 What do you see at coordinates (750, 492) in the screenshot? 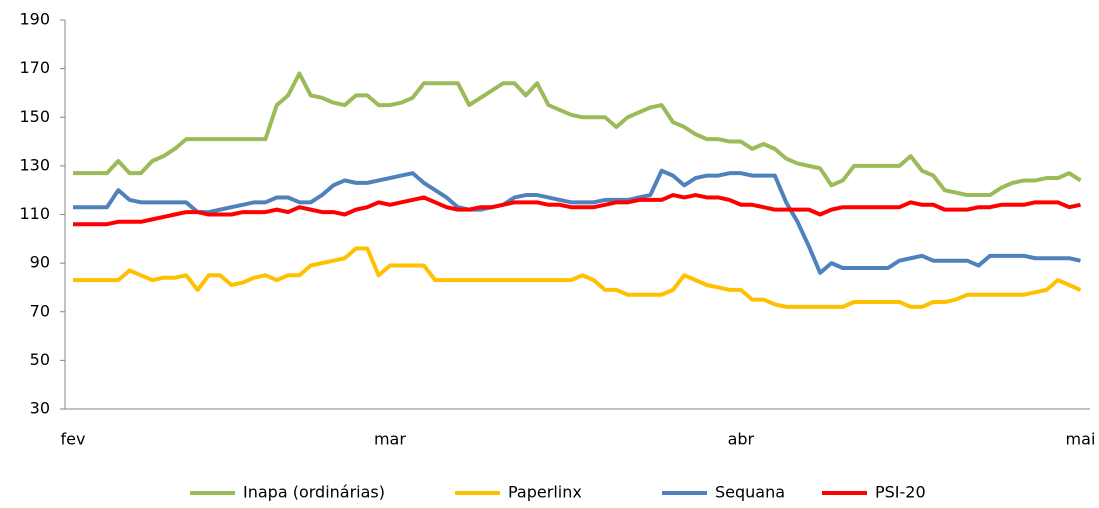
I see `legend-label: Sequana` at bounding box center [750, 492].